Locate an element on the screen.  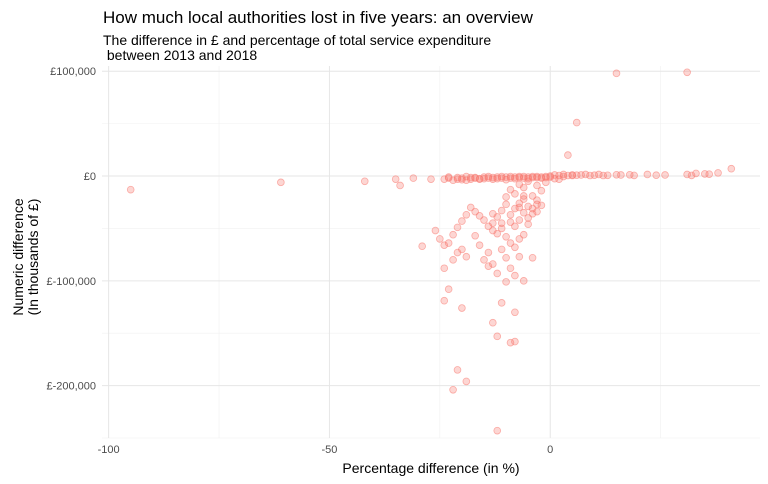
y-axis-label: Numeric difference (In thousands of £) is located at coordinates (25, 257).